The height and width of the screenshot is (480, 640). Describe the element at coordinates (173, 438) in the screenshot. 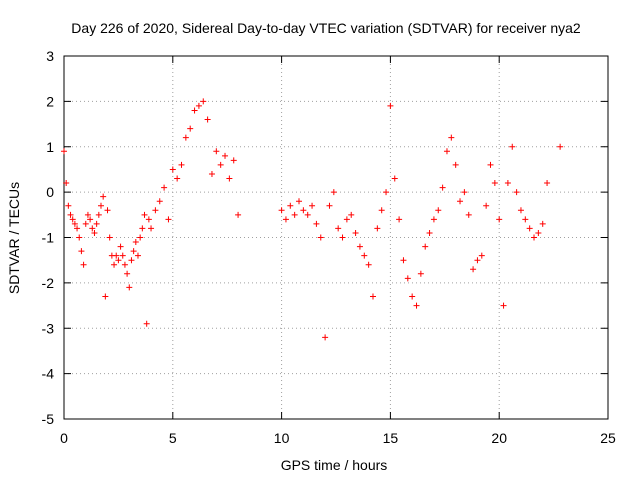

I see `x-tick-label: 5` at that location.